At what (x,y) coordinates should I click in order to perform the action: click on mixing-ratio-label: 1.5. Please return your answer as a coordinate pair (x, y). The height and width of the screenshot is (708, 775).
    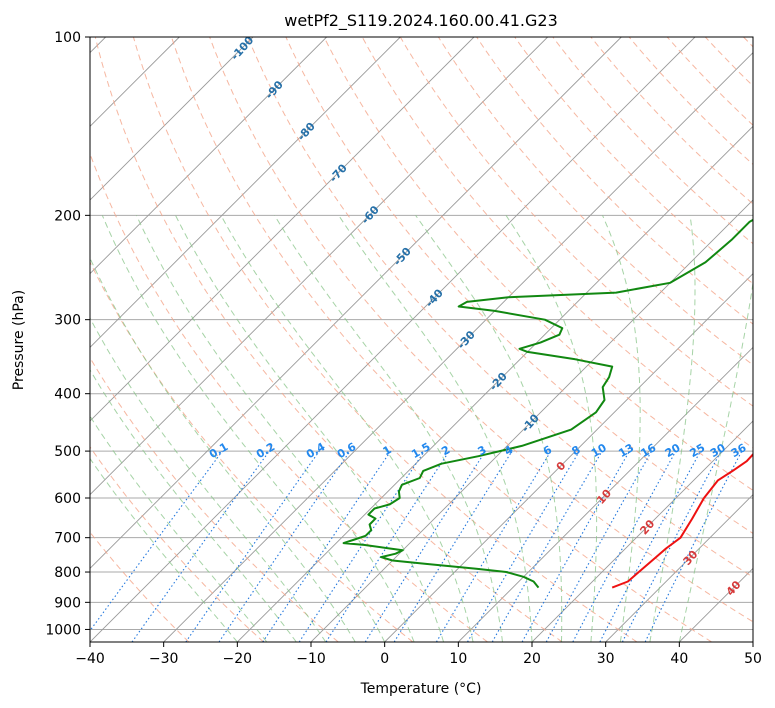
    Looking at the image, I should click on (420, 450).